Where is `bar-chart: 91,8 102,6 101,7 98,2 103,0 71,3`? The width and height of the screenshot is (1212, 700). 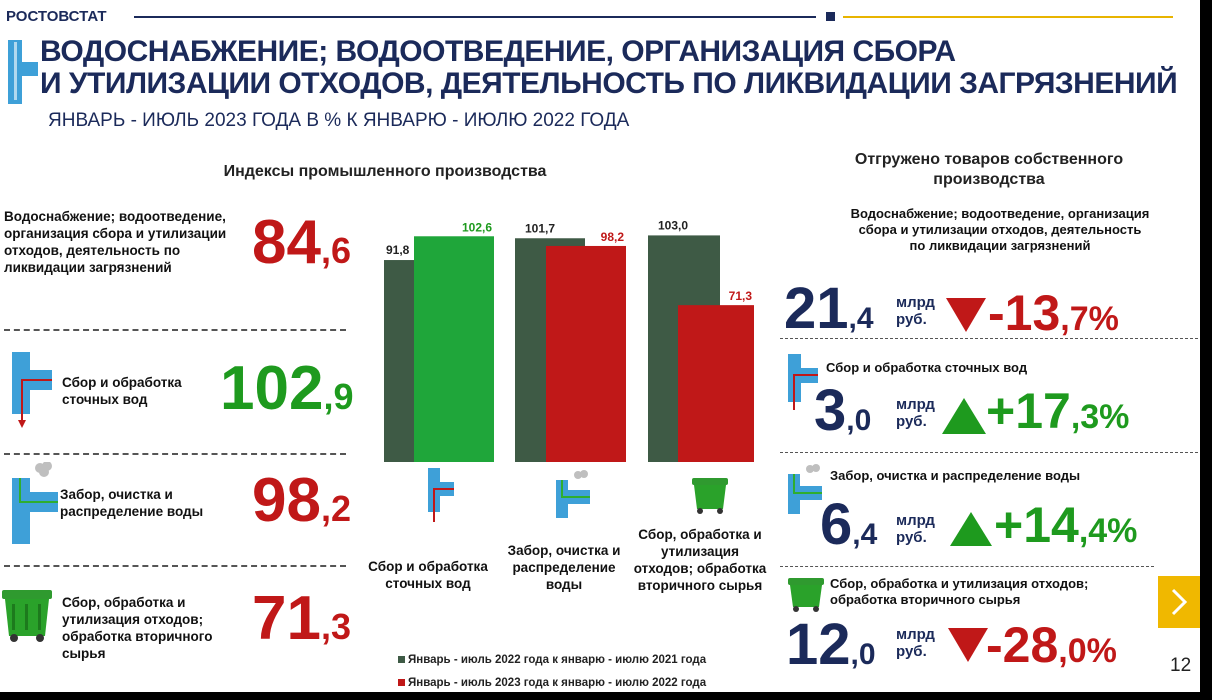
bar-chart: 91,8 102,6 101,7 98,2 103,0 71,3 is located at coordinates (569, 341).